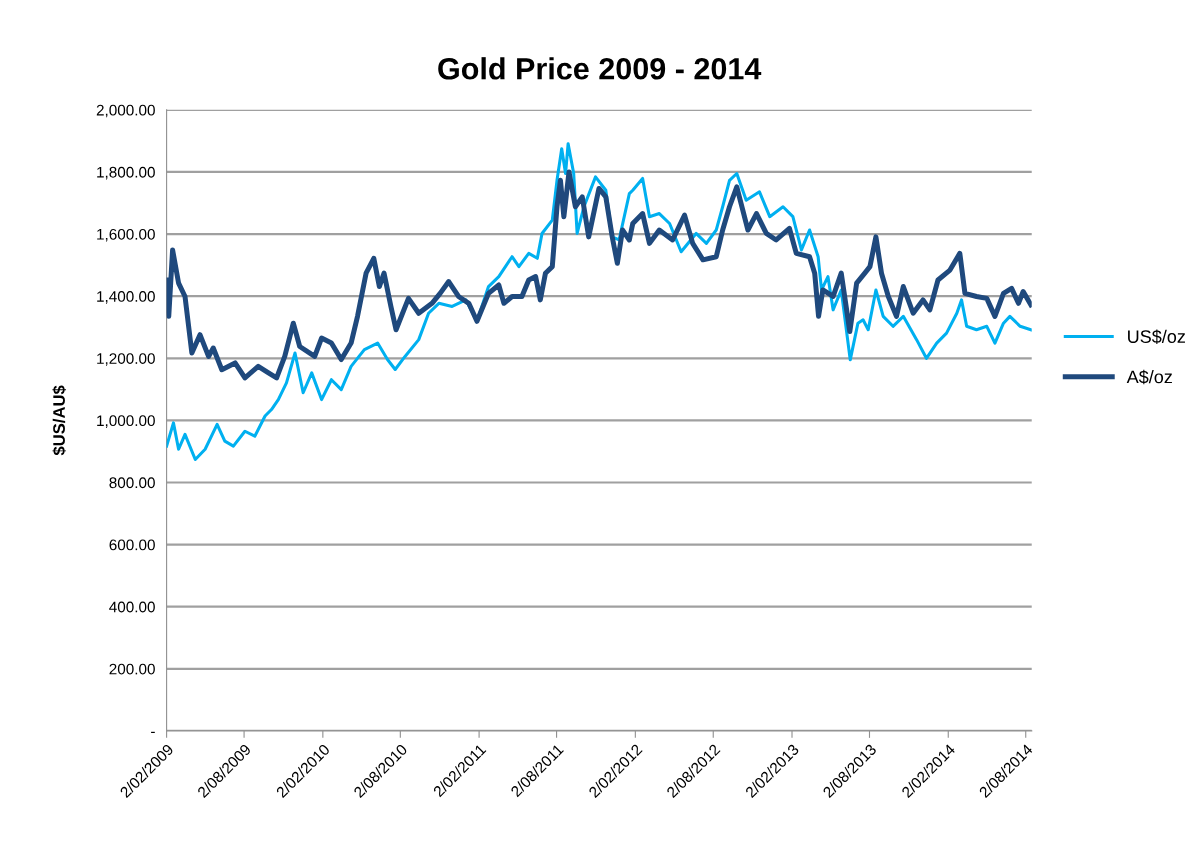 The height and width of the screenshot is (845, 1190). Describe the element at coordinates (59, 420) in the screenshot. I see `y-axis-title: $US/AU$` at that location.